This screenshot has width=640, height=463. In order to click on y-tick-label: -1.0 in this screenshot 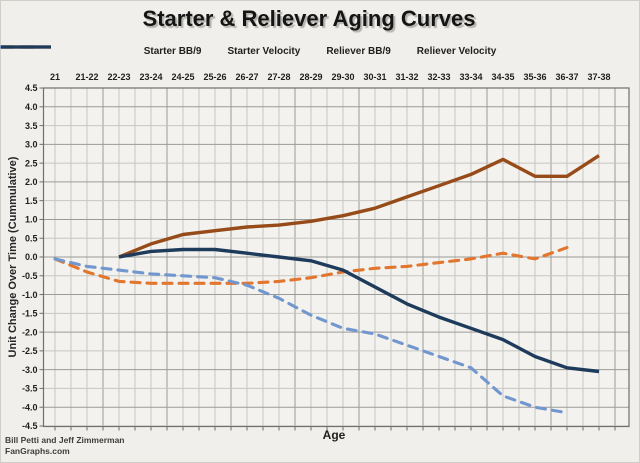, I will do `click(30, 295)`.